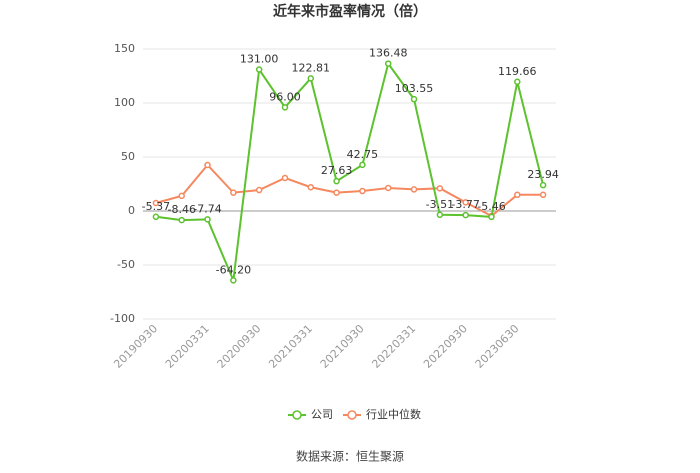 The image size is (700, 473). What do you see at coordinates (543, 174) in the screenshot?
I see `data-label: 23.94` at bounding box center [543, 174].